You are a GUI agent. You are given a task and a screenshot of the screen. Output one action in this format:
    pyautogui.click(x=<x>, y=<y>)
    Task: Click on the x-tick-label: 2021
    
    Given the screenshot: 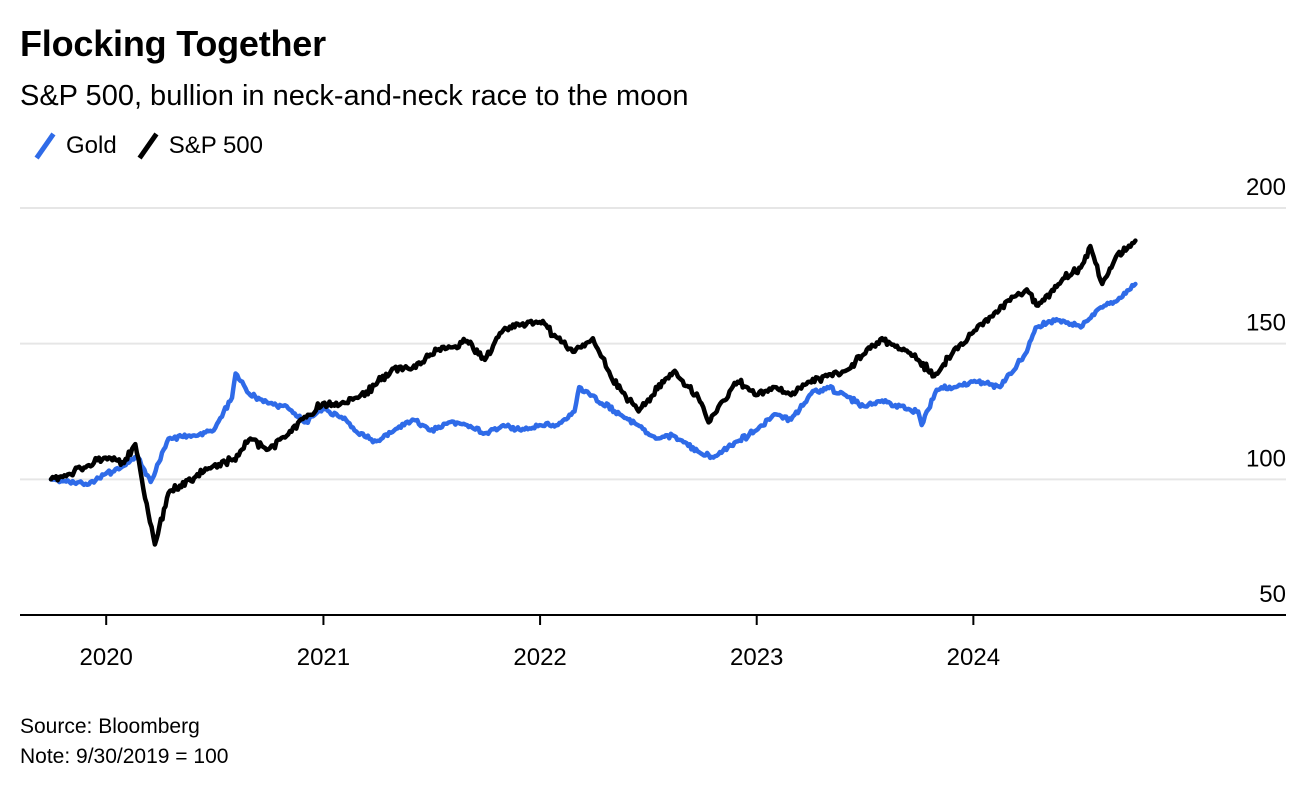 What is the action you would take?
    pyautogui.click(x=323, y=657)
    